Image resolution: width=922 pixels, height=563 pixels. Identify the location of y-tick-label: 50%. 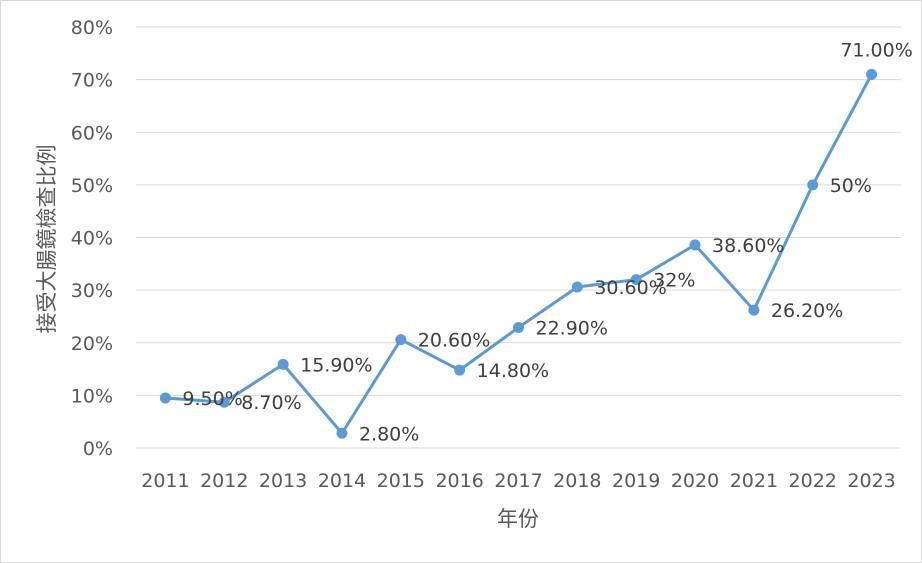
(92, 186).